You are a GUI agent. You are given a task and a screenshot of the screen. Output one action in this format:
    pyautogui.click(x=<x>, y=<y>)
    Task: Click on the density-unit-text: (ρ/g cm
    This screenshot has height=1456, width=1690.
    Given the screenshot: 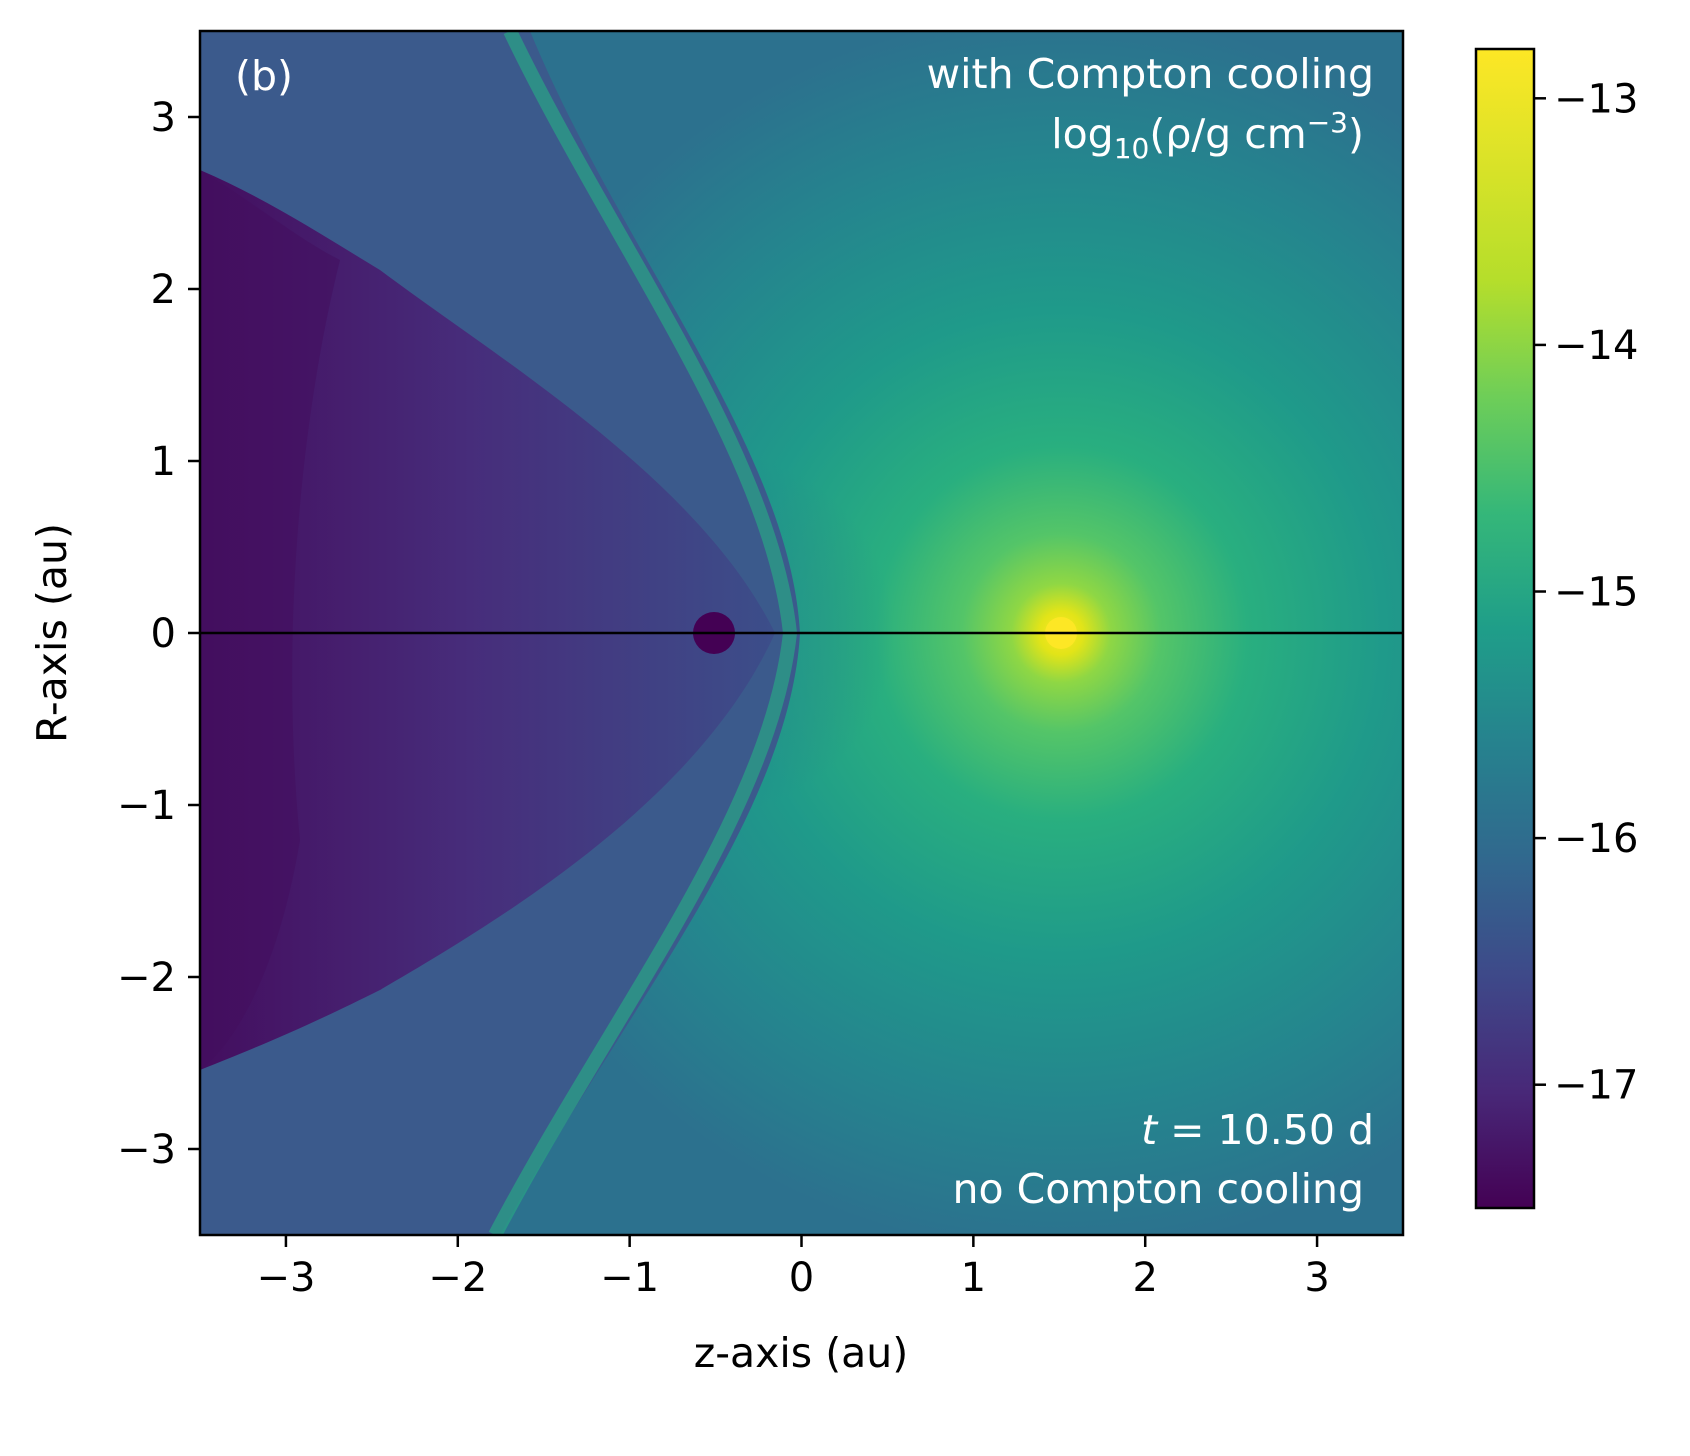 What is the action you would take?
    pyautogui.click(x=1227, y=134)
    